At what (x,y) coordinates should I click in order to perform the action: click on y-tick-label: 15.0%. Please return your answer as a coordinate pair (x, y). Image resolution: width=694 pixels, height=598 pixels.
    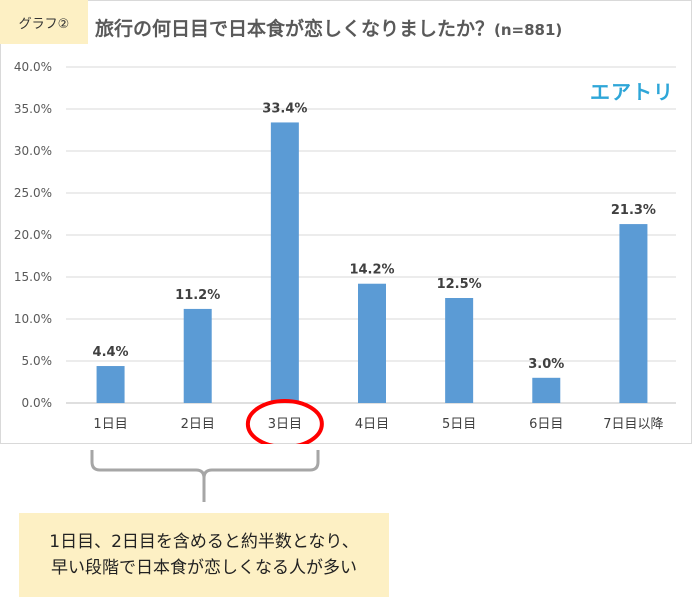
    Looking at the image, I should click on (33, 277).